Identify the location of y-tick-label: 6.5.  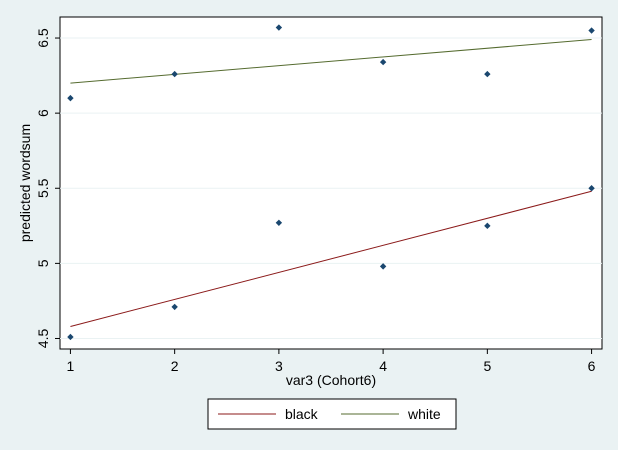
(43, 38).